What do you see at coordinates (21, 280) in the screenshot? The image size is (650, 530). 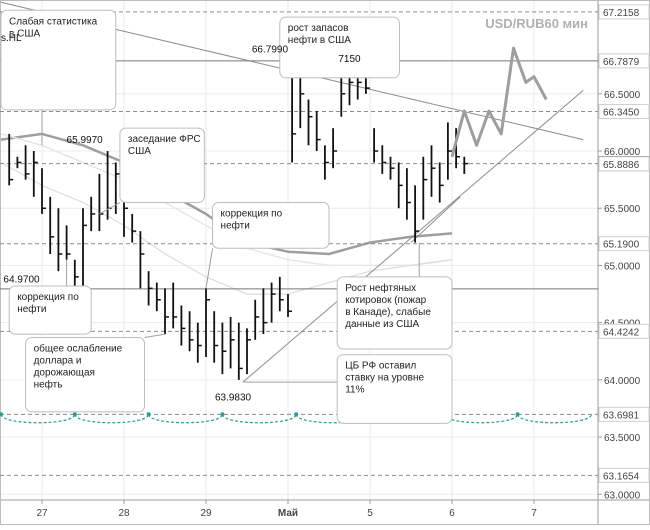 I see `price-label-3: 64.9700` at bounding box center [21, 280].